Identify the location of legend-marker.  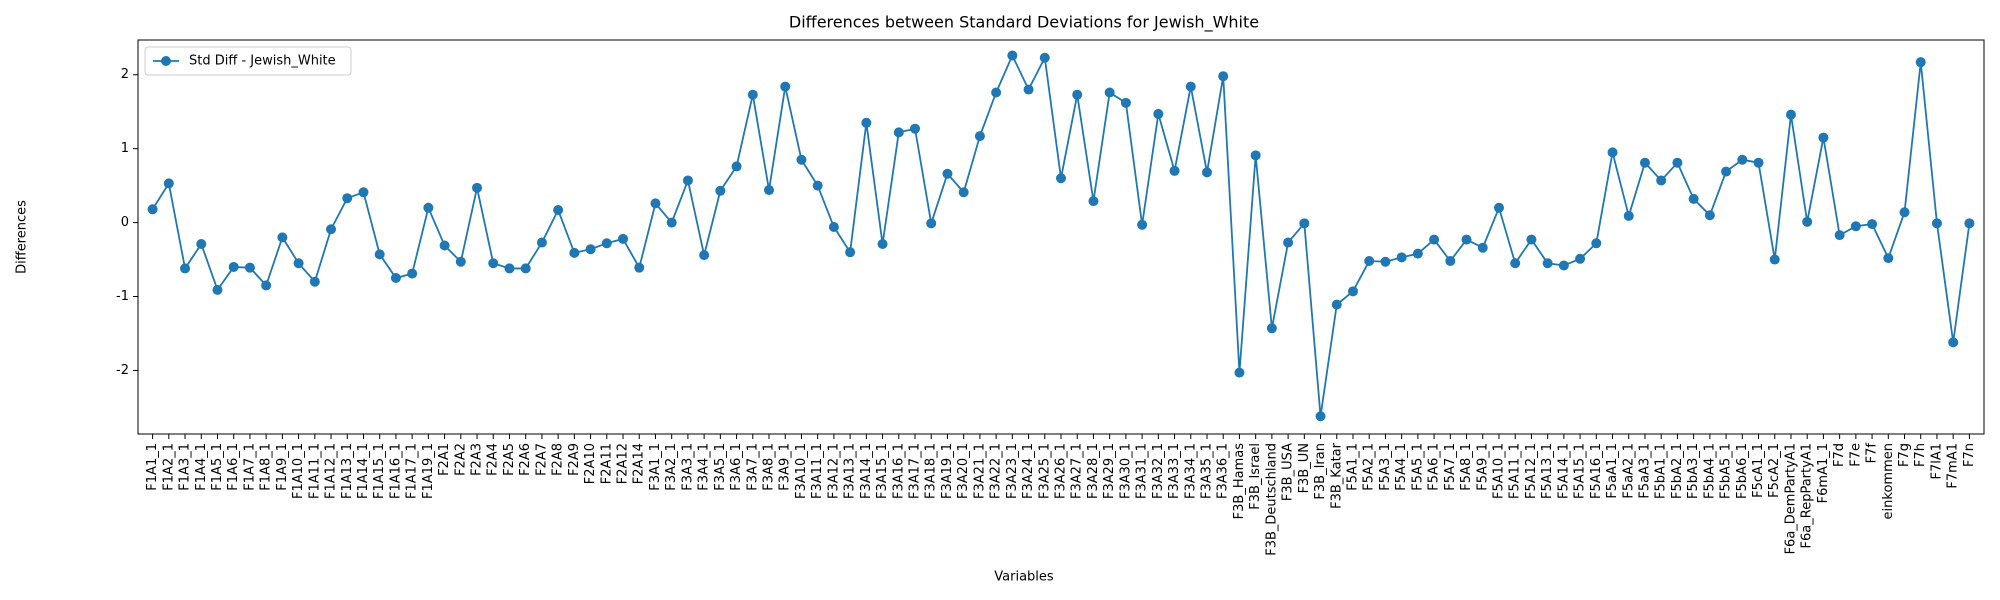
(166, 61).